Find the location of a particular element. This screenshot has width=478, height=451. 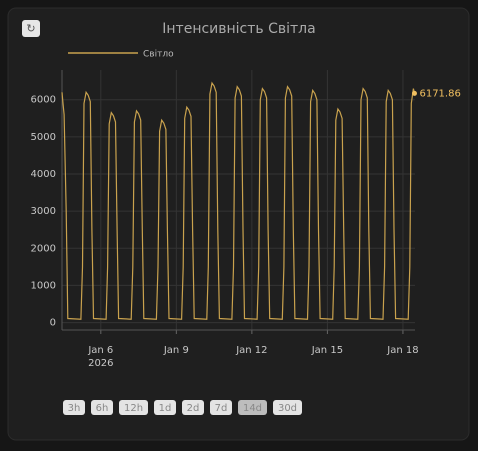

y-tick-label: 6000 is located at coordinates (43, 100).